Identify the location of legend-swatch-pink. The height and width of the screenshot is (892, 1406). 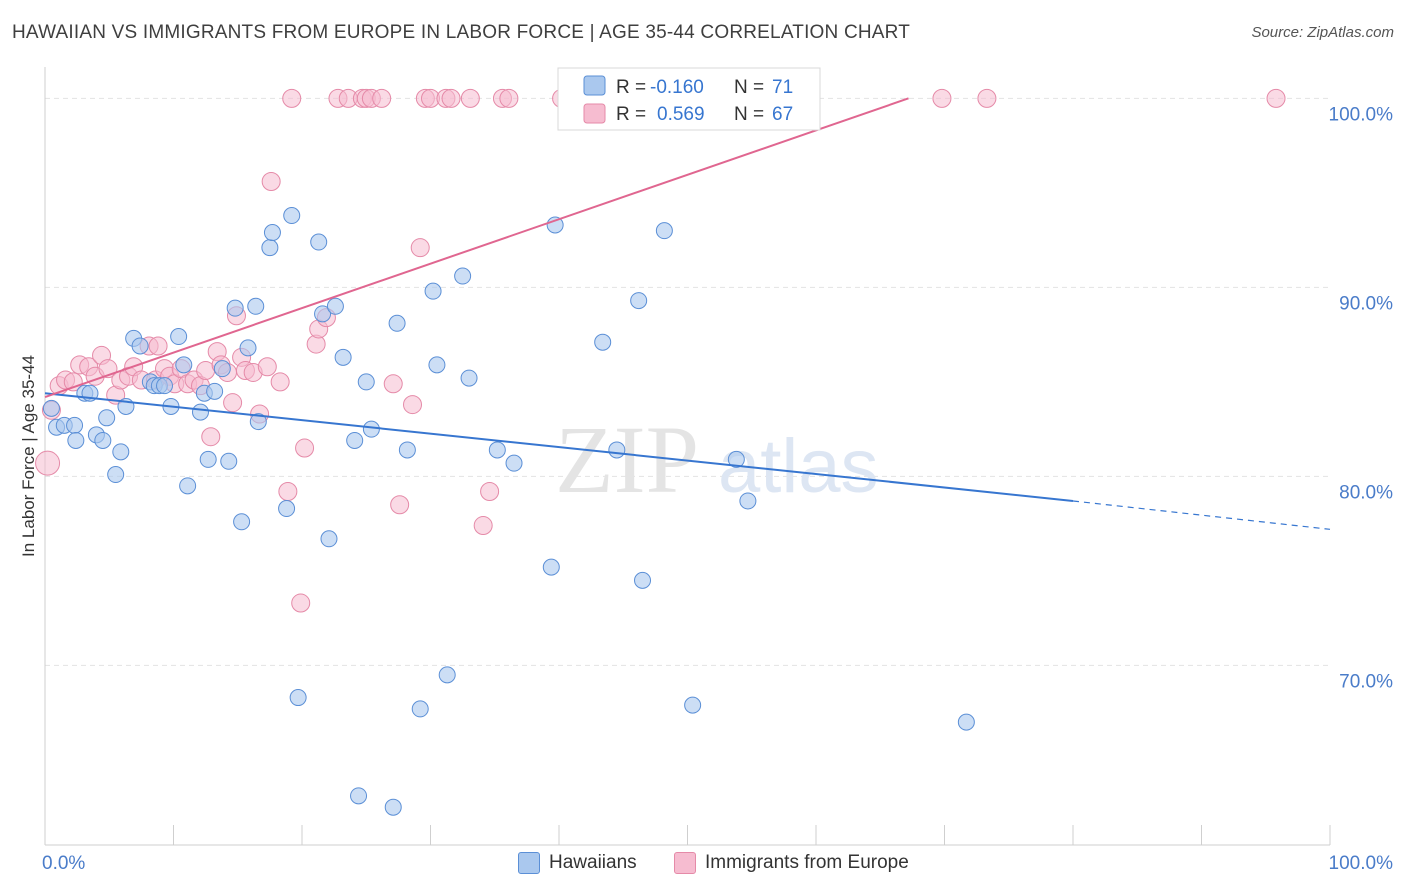
(685, 863).